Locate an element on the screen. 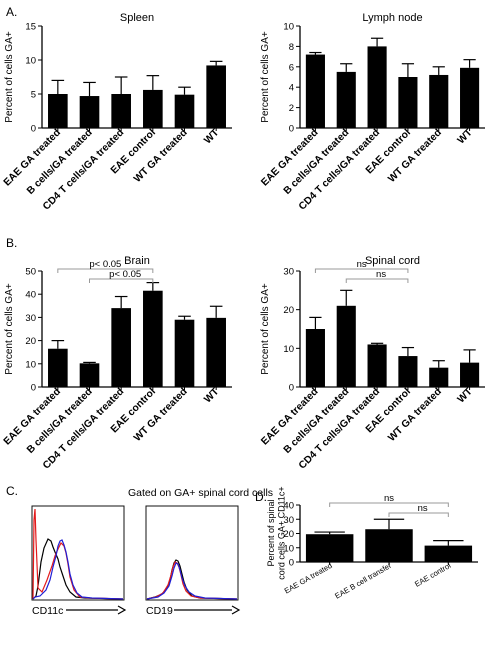  y-tick-label: 8 is located at coordinates (291, 47).